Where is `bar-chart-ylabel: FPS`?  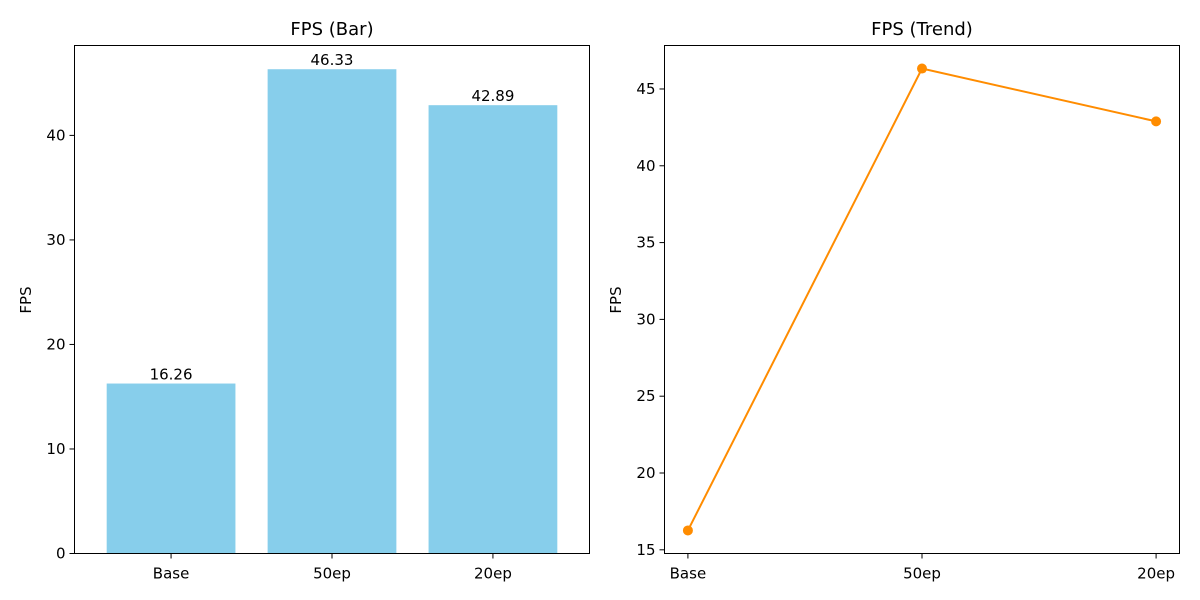
bar-chart-ylabel: FPS is located at coordinates (26, 299).